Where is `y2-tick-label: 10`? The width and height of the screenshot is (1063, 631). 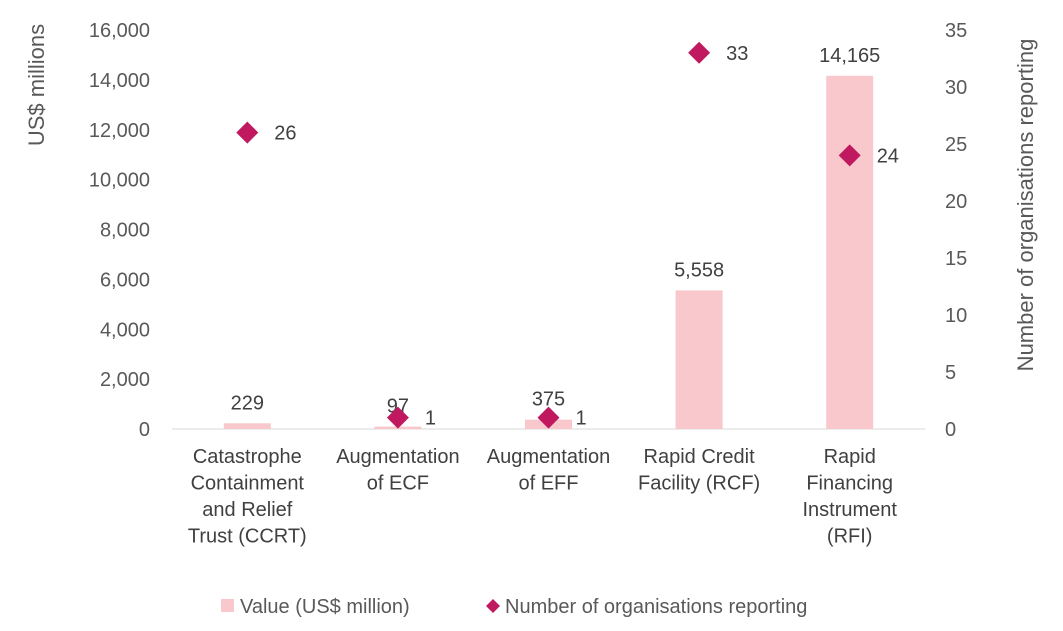 y2-tick-label: 10 is located at coordinates (956, 316).